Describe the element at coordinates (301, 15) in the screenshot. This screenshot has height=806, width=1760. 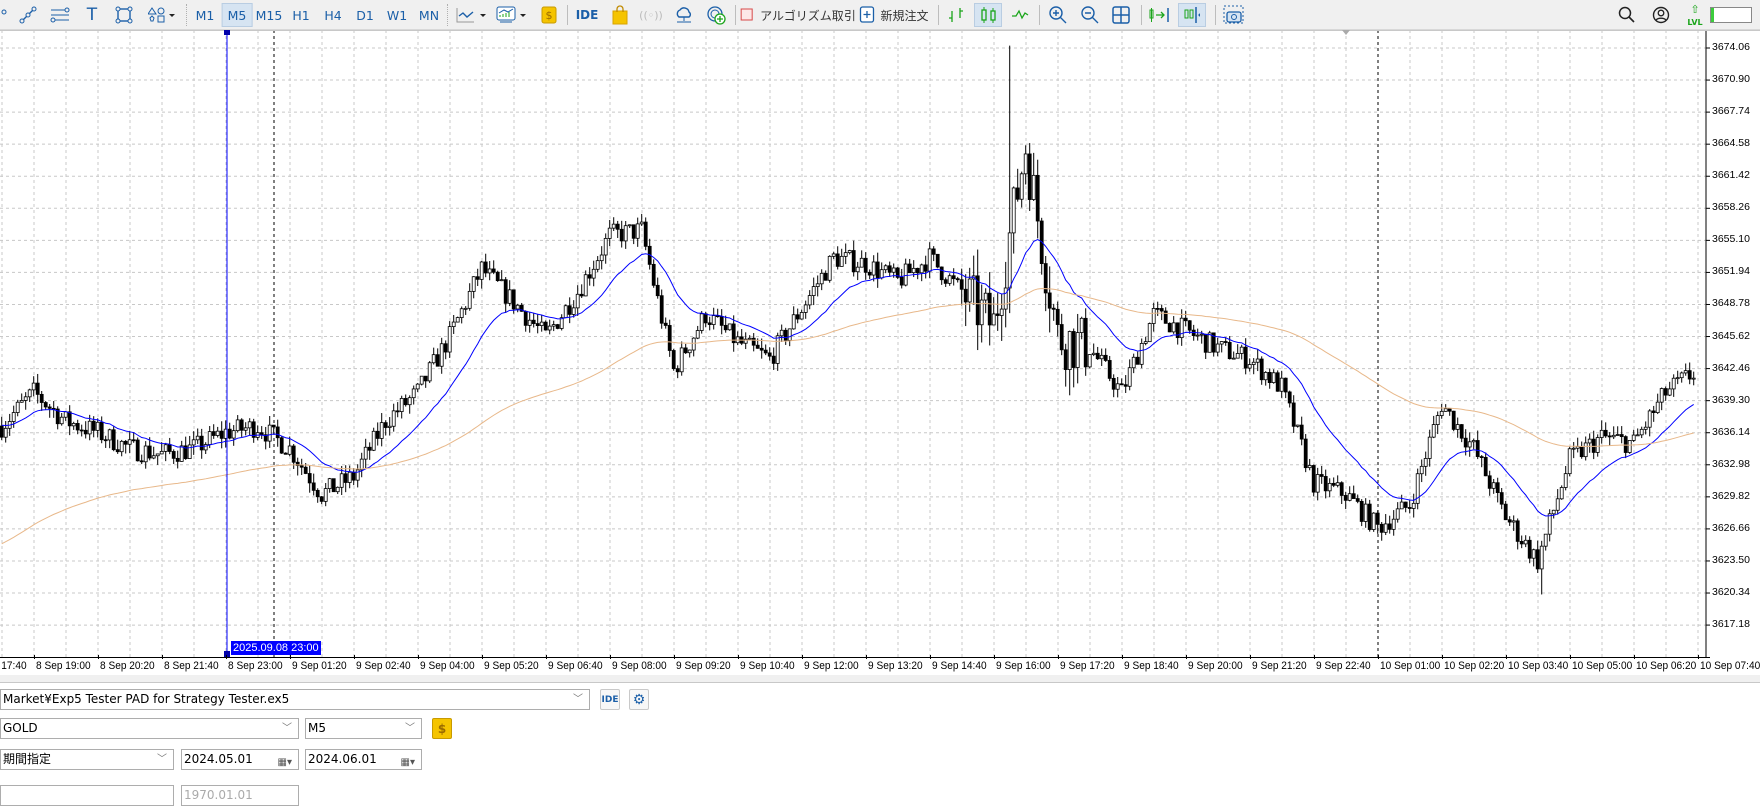
I see `timeframe-h1: H1` at that location.